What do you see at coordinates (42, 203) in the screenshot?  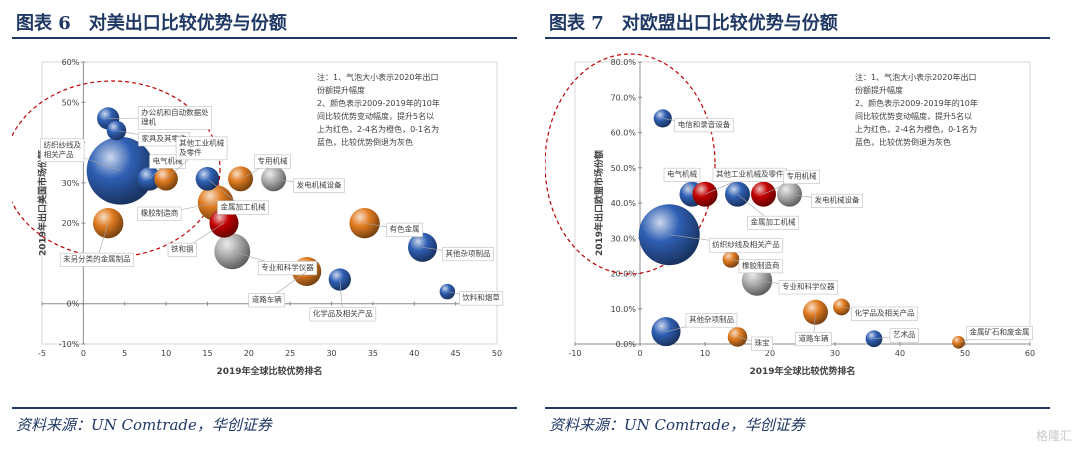 I see `y-axis-title: 2019年出口美国市场份额` at bounding box center [42, 203].